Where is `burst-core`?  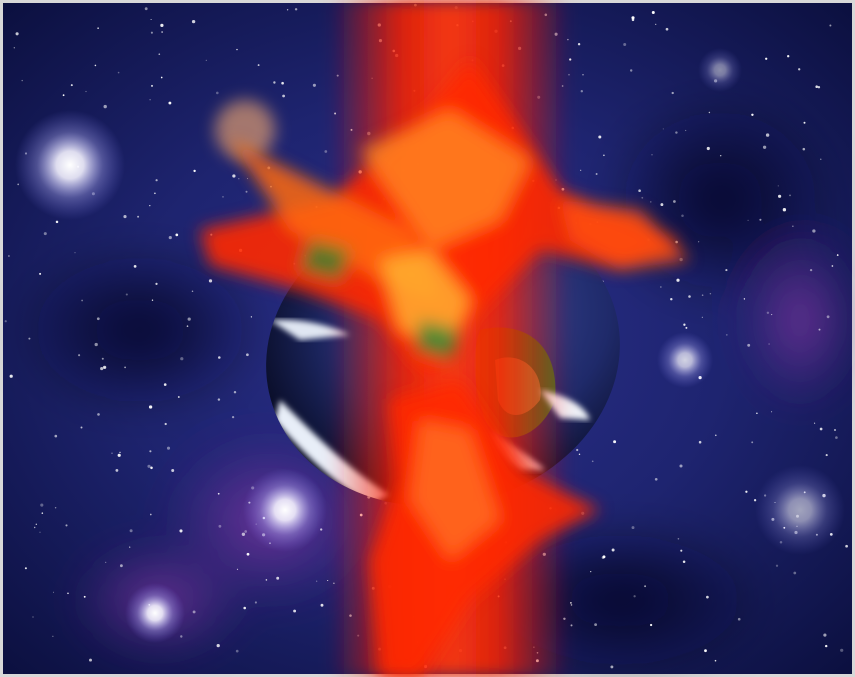 burst-core is located at coordinates (425, 300).